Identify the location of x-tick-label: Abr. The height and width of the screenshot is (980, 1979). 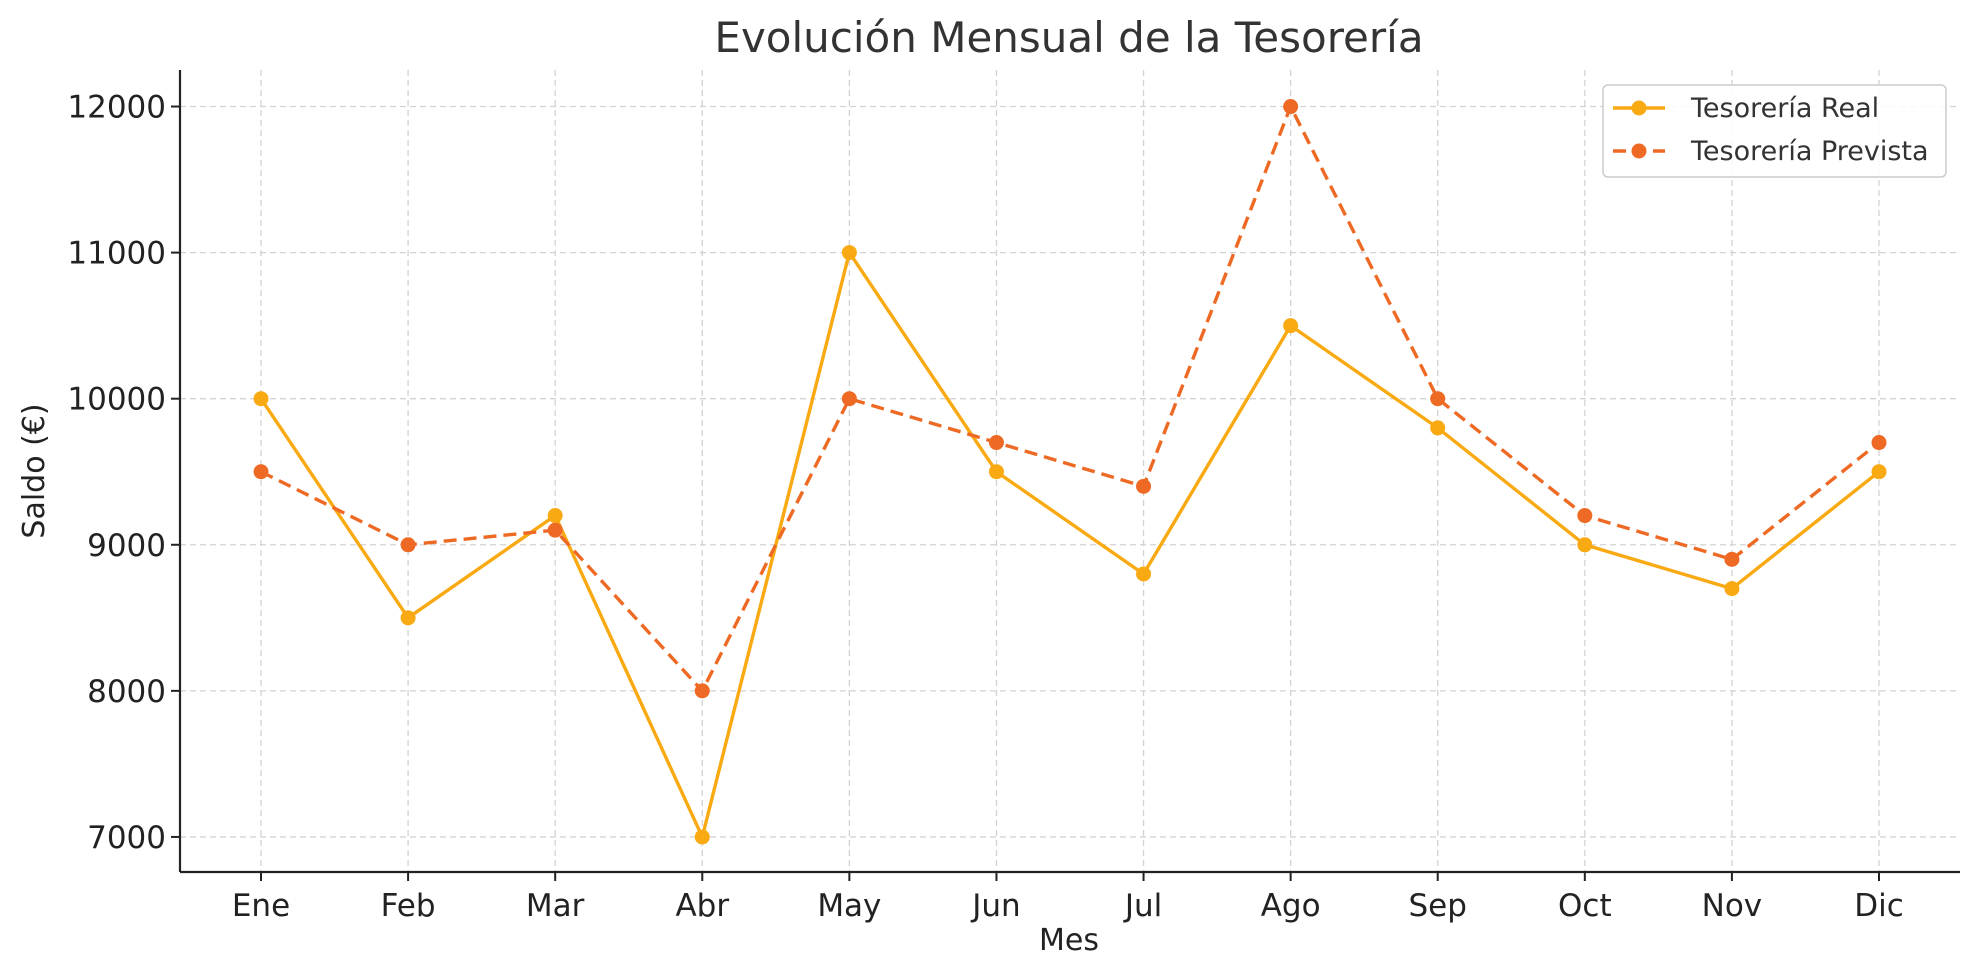
(702, 906).